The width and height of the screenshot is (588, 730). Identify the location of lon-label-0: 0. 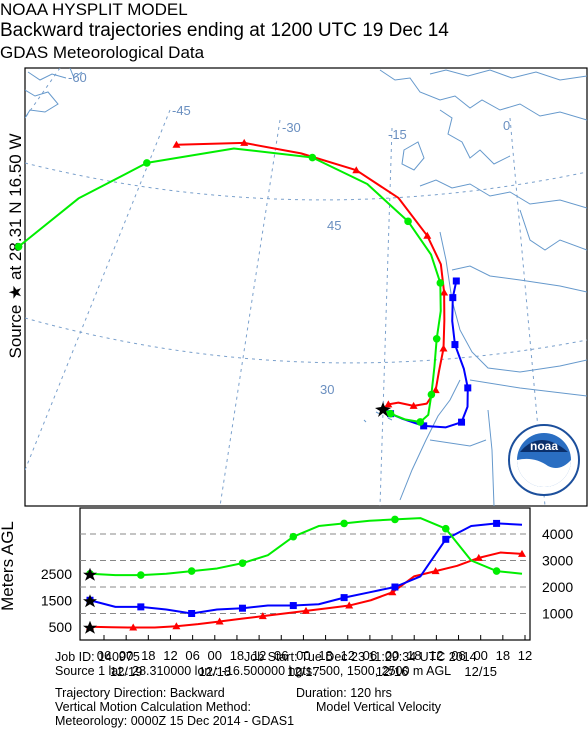
(506, 125).